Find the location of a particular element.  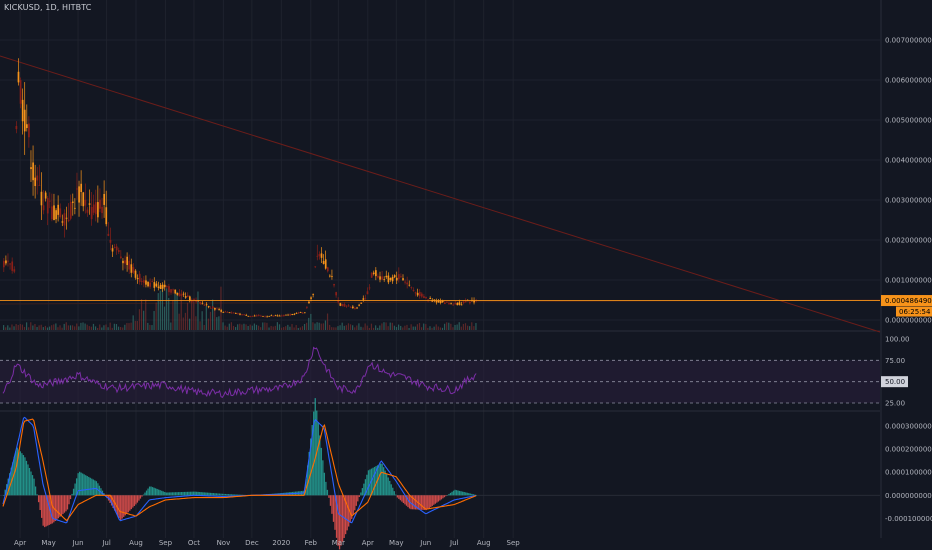

rsi-line is located at coordinates (239, 372).